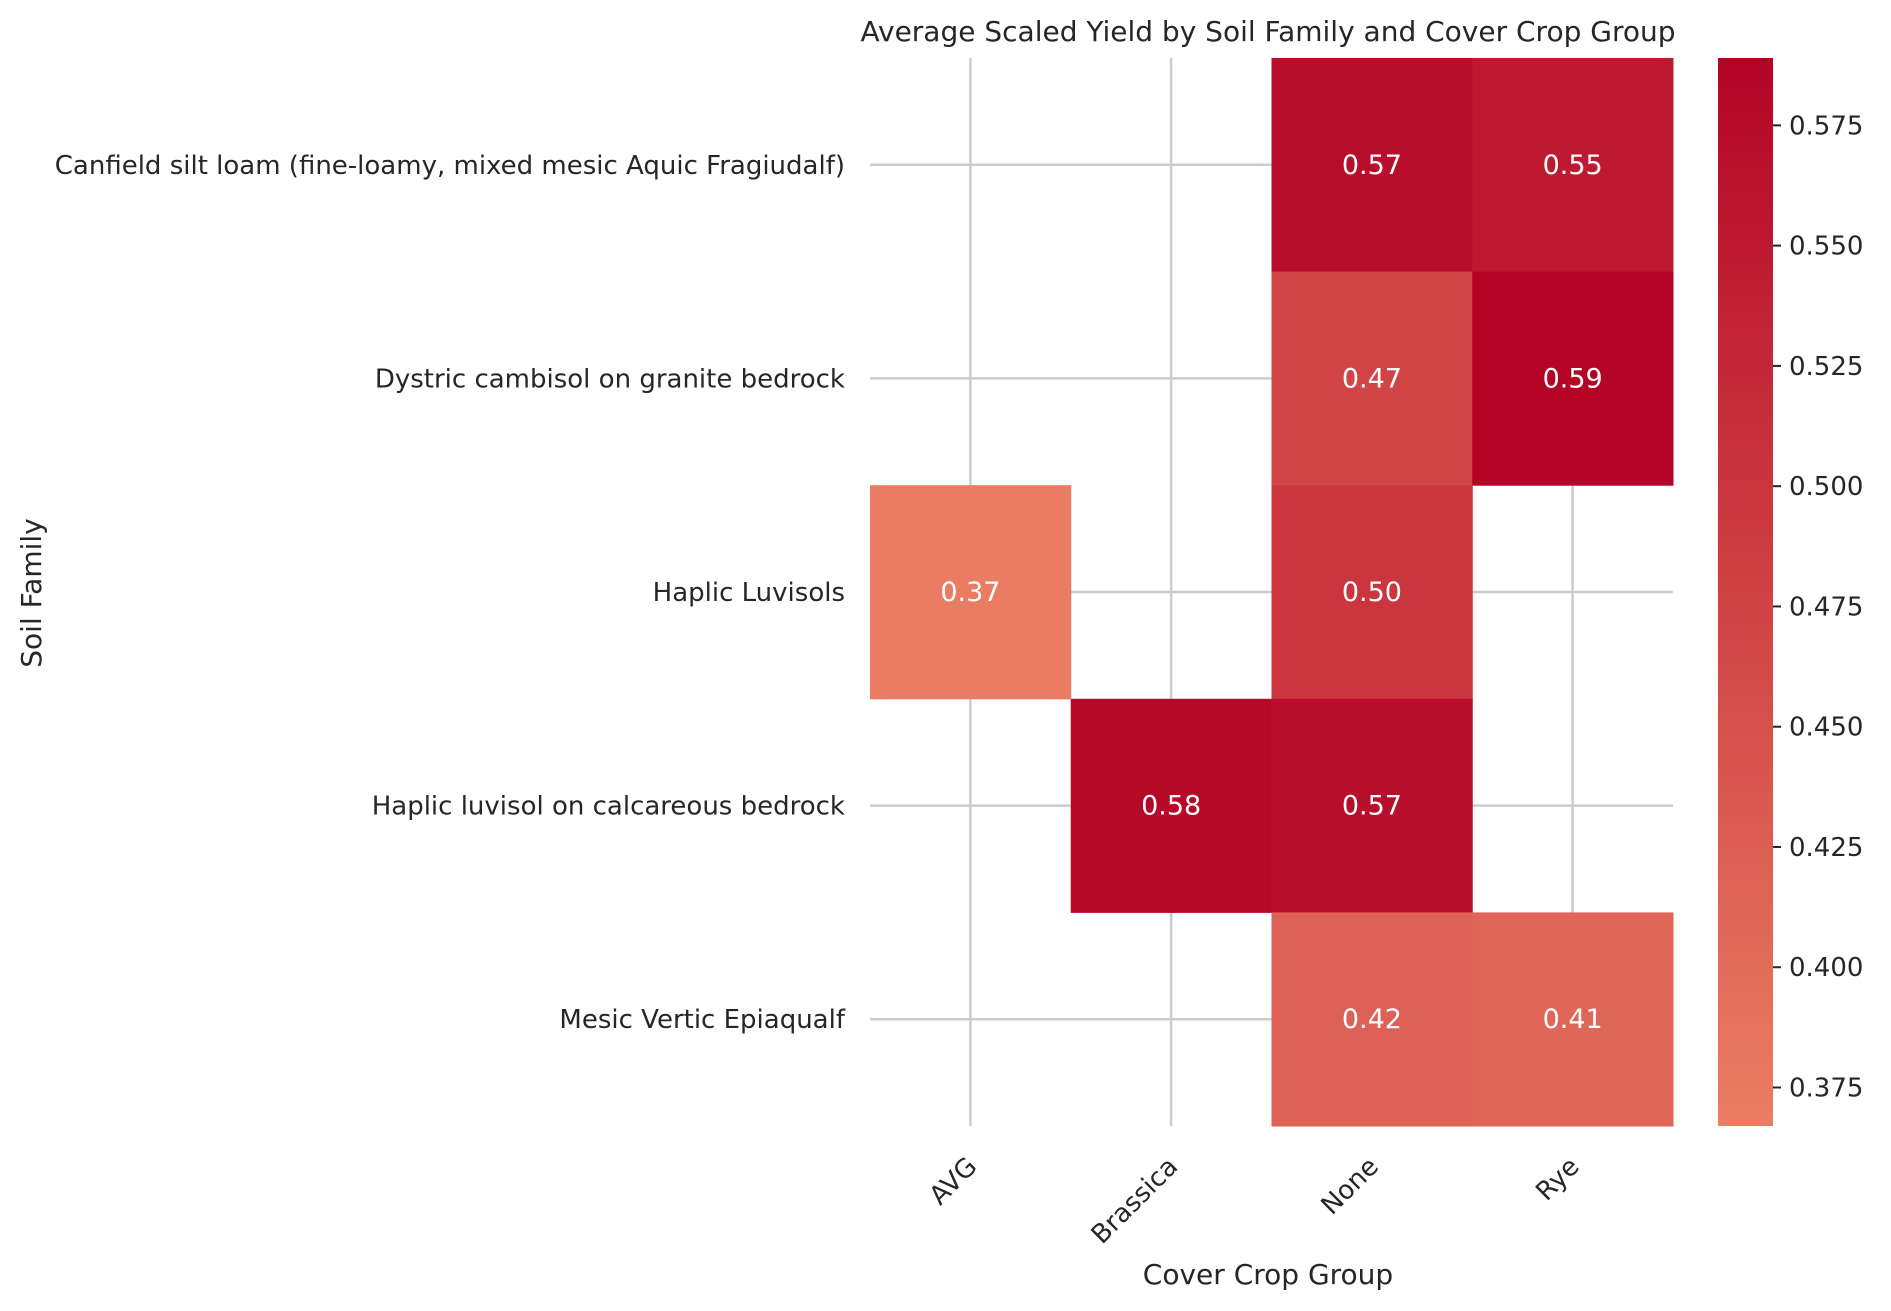 The width and height of the screenshot is (1891, 1311). What do you see at coordinates (1268, 1274) in the screenshot?
I see `x-axis-label: Cover Crop Group` at bounding box center [1268, 1274].